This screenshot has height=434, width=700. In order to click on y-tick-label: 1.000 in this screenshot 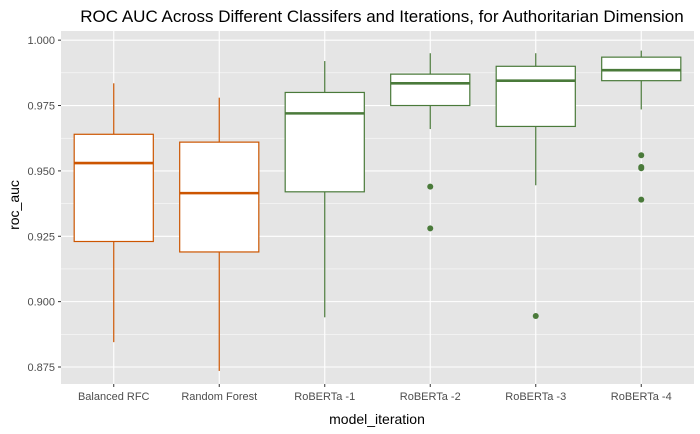, I will do `click(41, 41)`.